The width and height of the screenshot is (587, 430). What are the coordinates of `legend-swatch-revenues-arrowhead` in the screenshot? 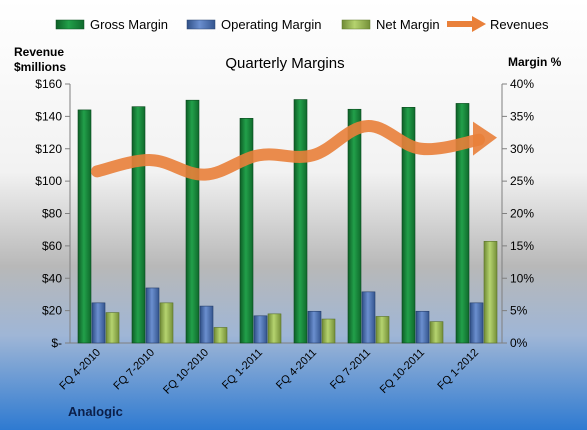 It's located at (479, 24).